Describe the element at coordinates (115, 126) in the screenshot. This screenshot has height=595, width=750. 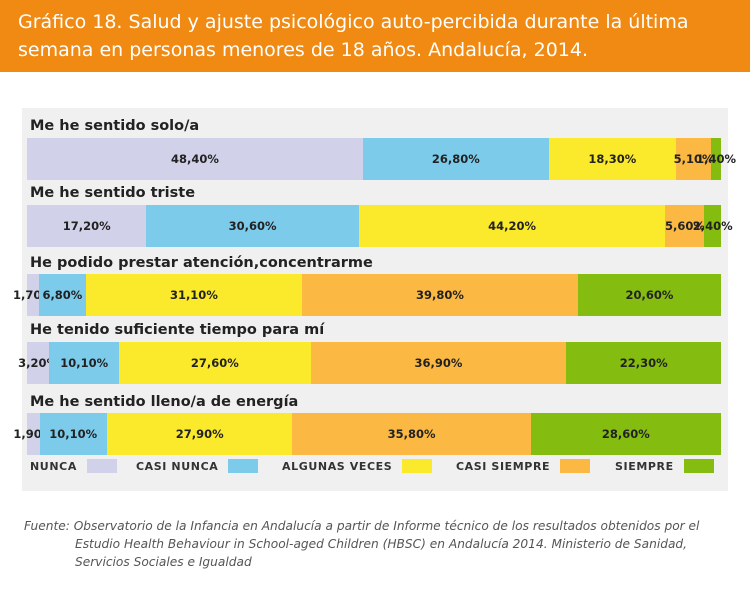
I see `question-label: Me he sentido solo/a` at that location.